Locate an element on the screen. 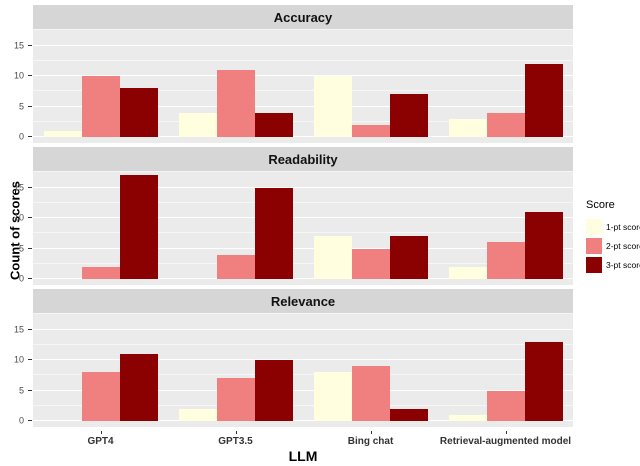 Image resolution: width=640 pixels, height=466 pixels. x-axis-title: LLM is located at coordinates (303, 456).